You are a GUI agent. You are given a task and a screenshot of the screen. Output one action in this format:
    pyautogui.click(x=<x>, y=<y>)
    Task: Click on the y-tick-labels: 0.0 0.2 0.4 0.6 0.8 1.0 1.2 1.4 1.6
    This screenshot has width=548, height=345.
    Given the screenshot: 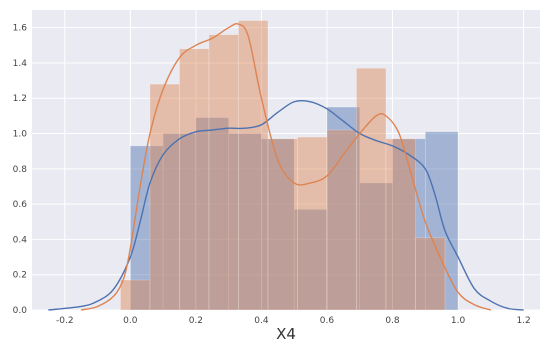 What is the action you would take?
    pyautogui.click(x=20, y=170)
    